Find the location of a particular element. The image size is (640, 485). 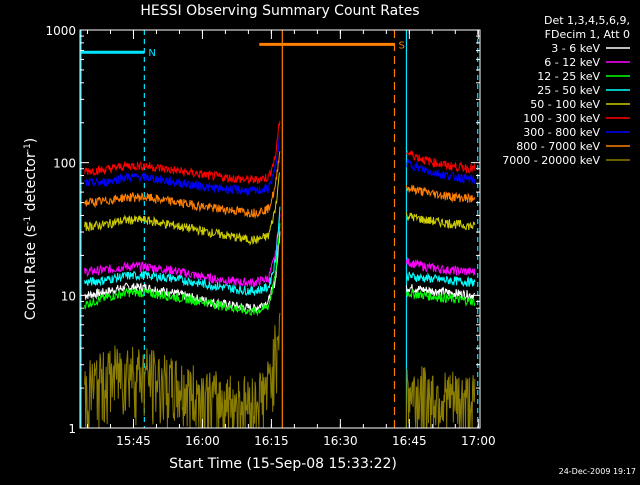

y-tick-label: 1000 is located at coordinates (60, 31).